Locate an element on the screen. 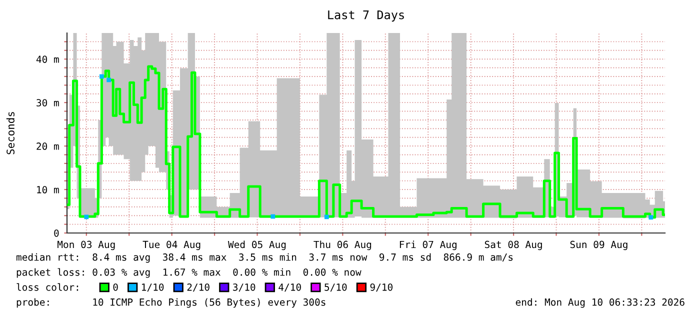  y-tick-label: 20 m is located at coordinates (47, 146).